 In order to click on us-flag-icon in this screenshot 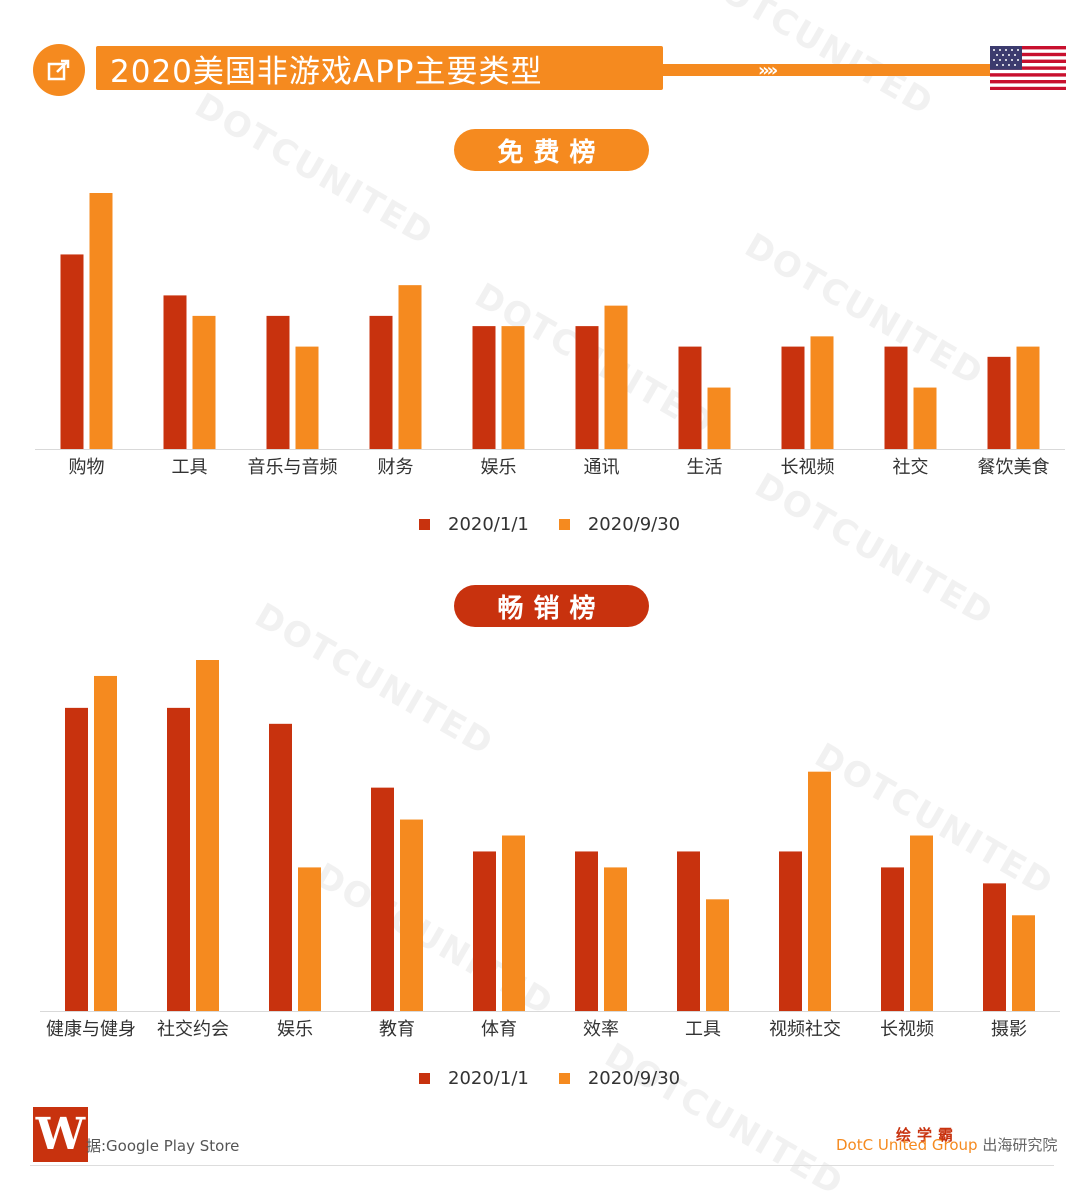, I will do `click(1028, 68)`.